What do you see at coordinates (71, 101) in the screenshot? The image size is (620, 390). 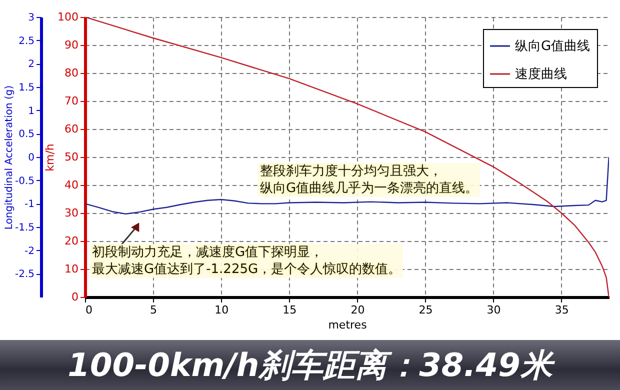 I see `y2-tick-label: 70` at bounding box center [71, 101].